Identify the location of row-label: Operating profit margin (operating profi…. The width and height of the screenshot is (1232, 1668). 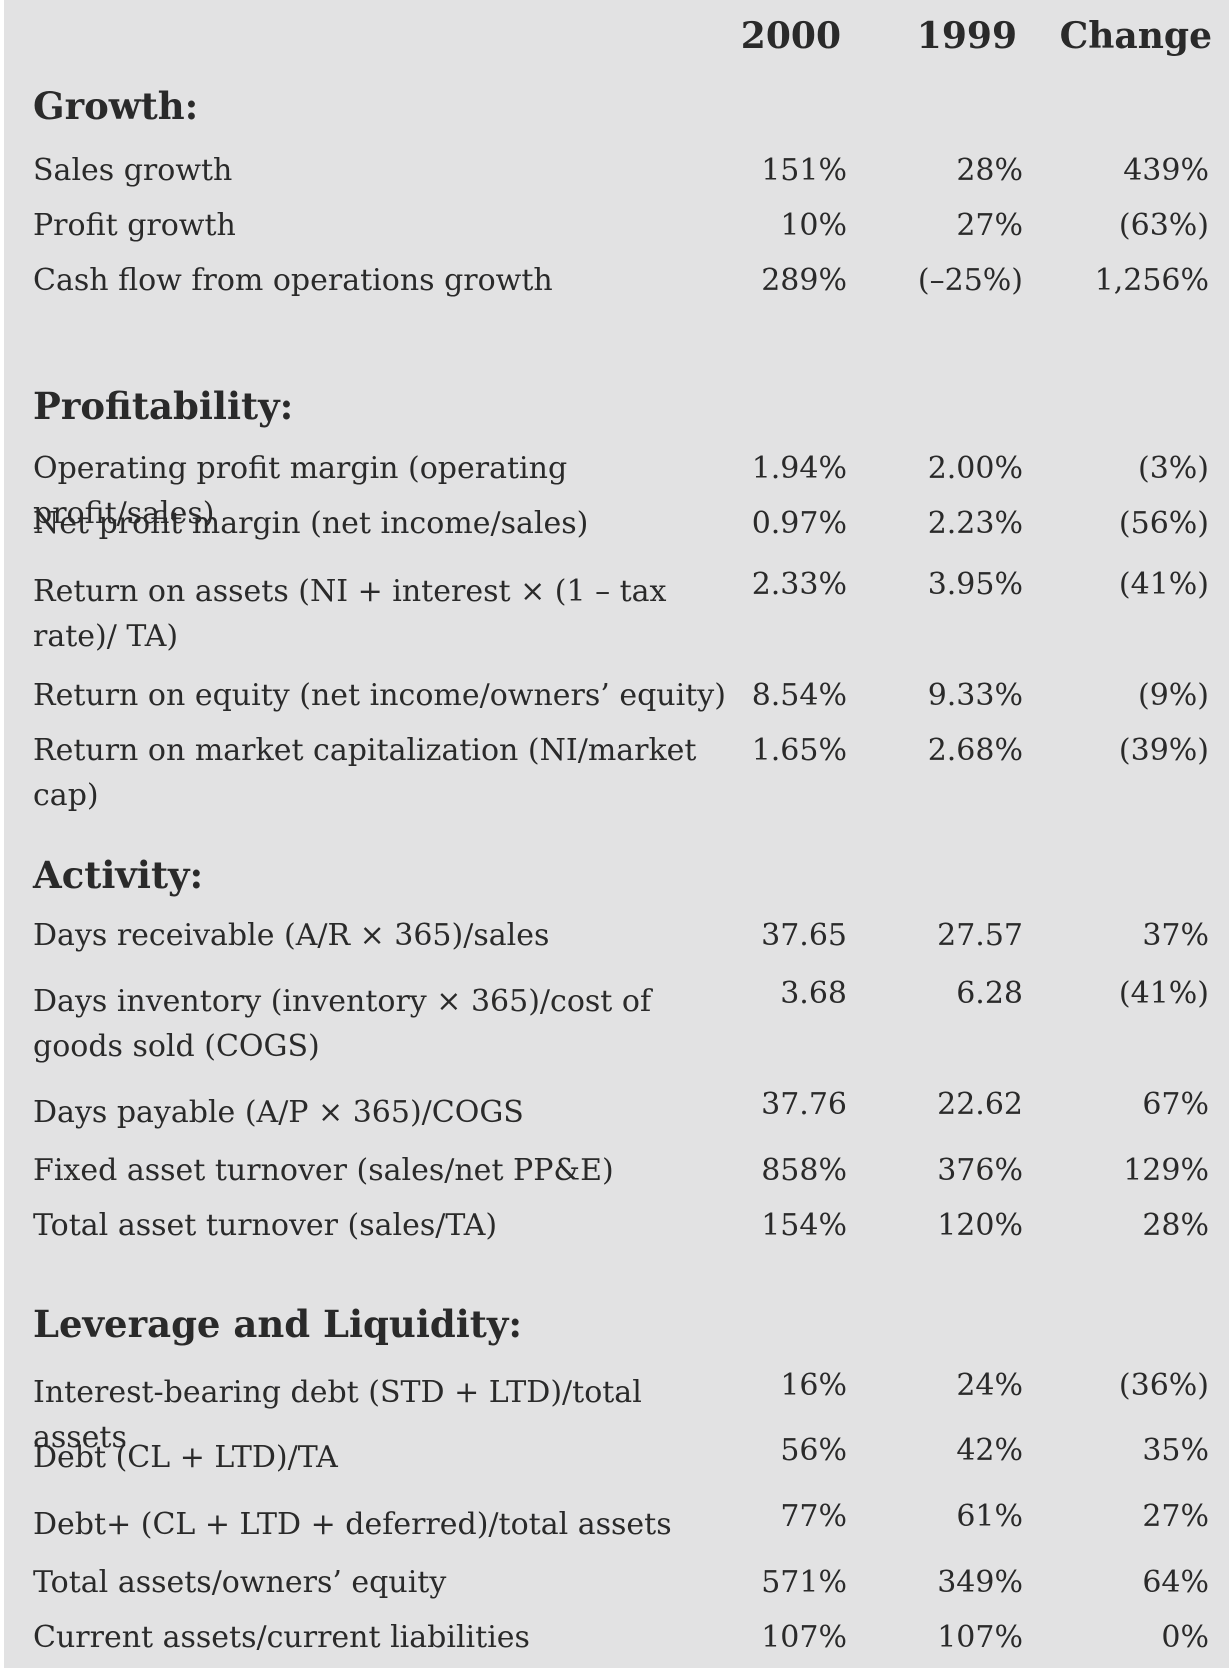
(300, 491).